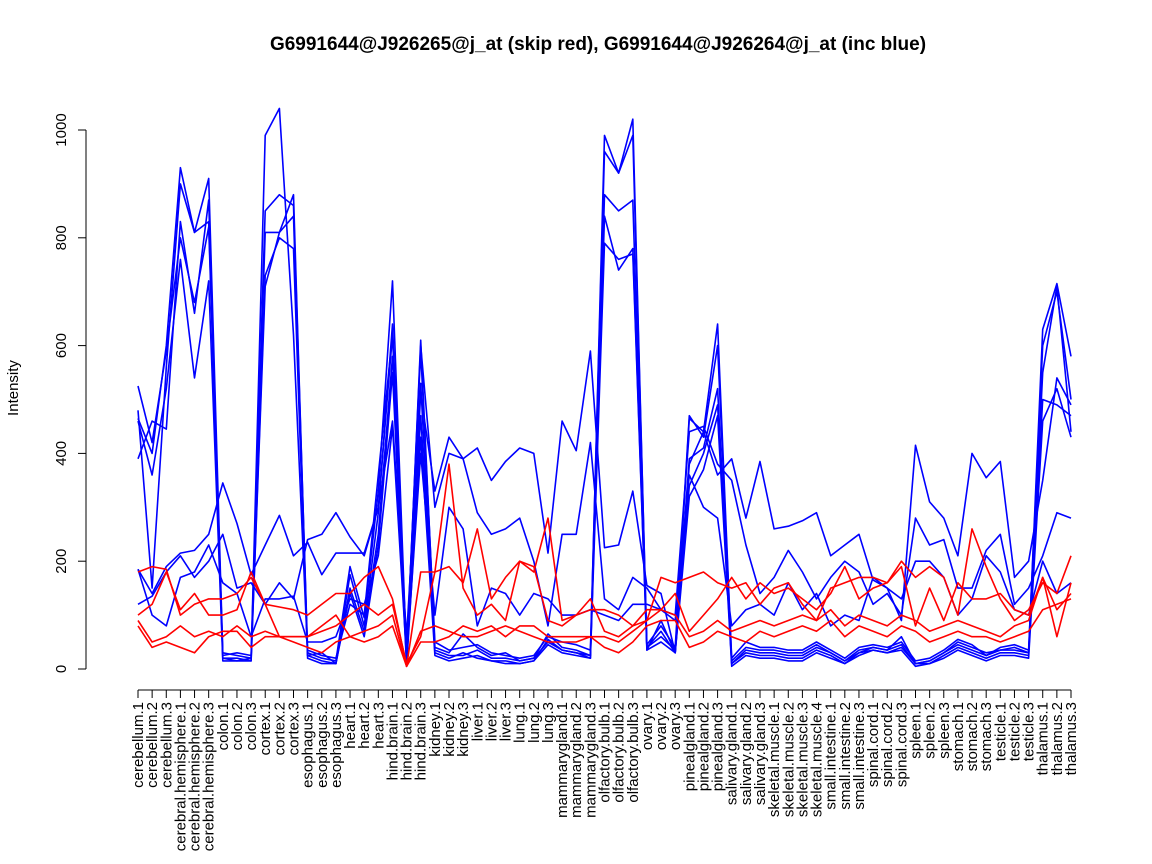 The width and height of the screenshot is (1152, 864). Describe the element at coordinates (788, 759) in the screenshot. I see `x-tick-label: skeletal.muscle.2` at that location.